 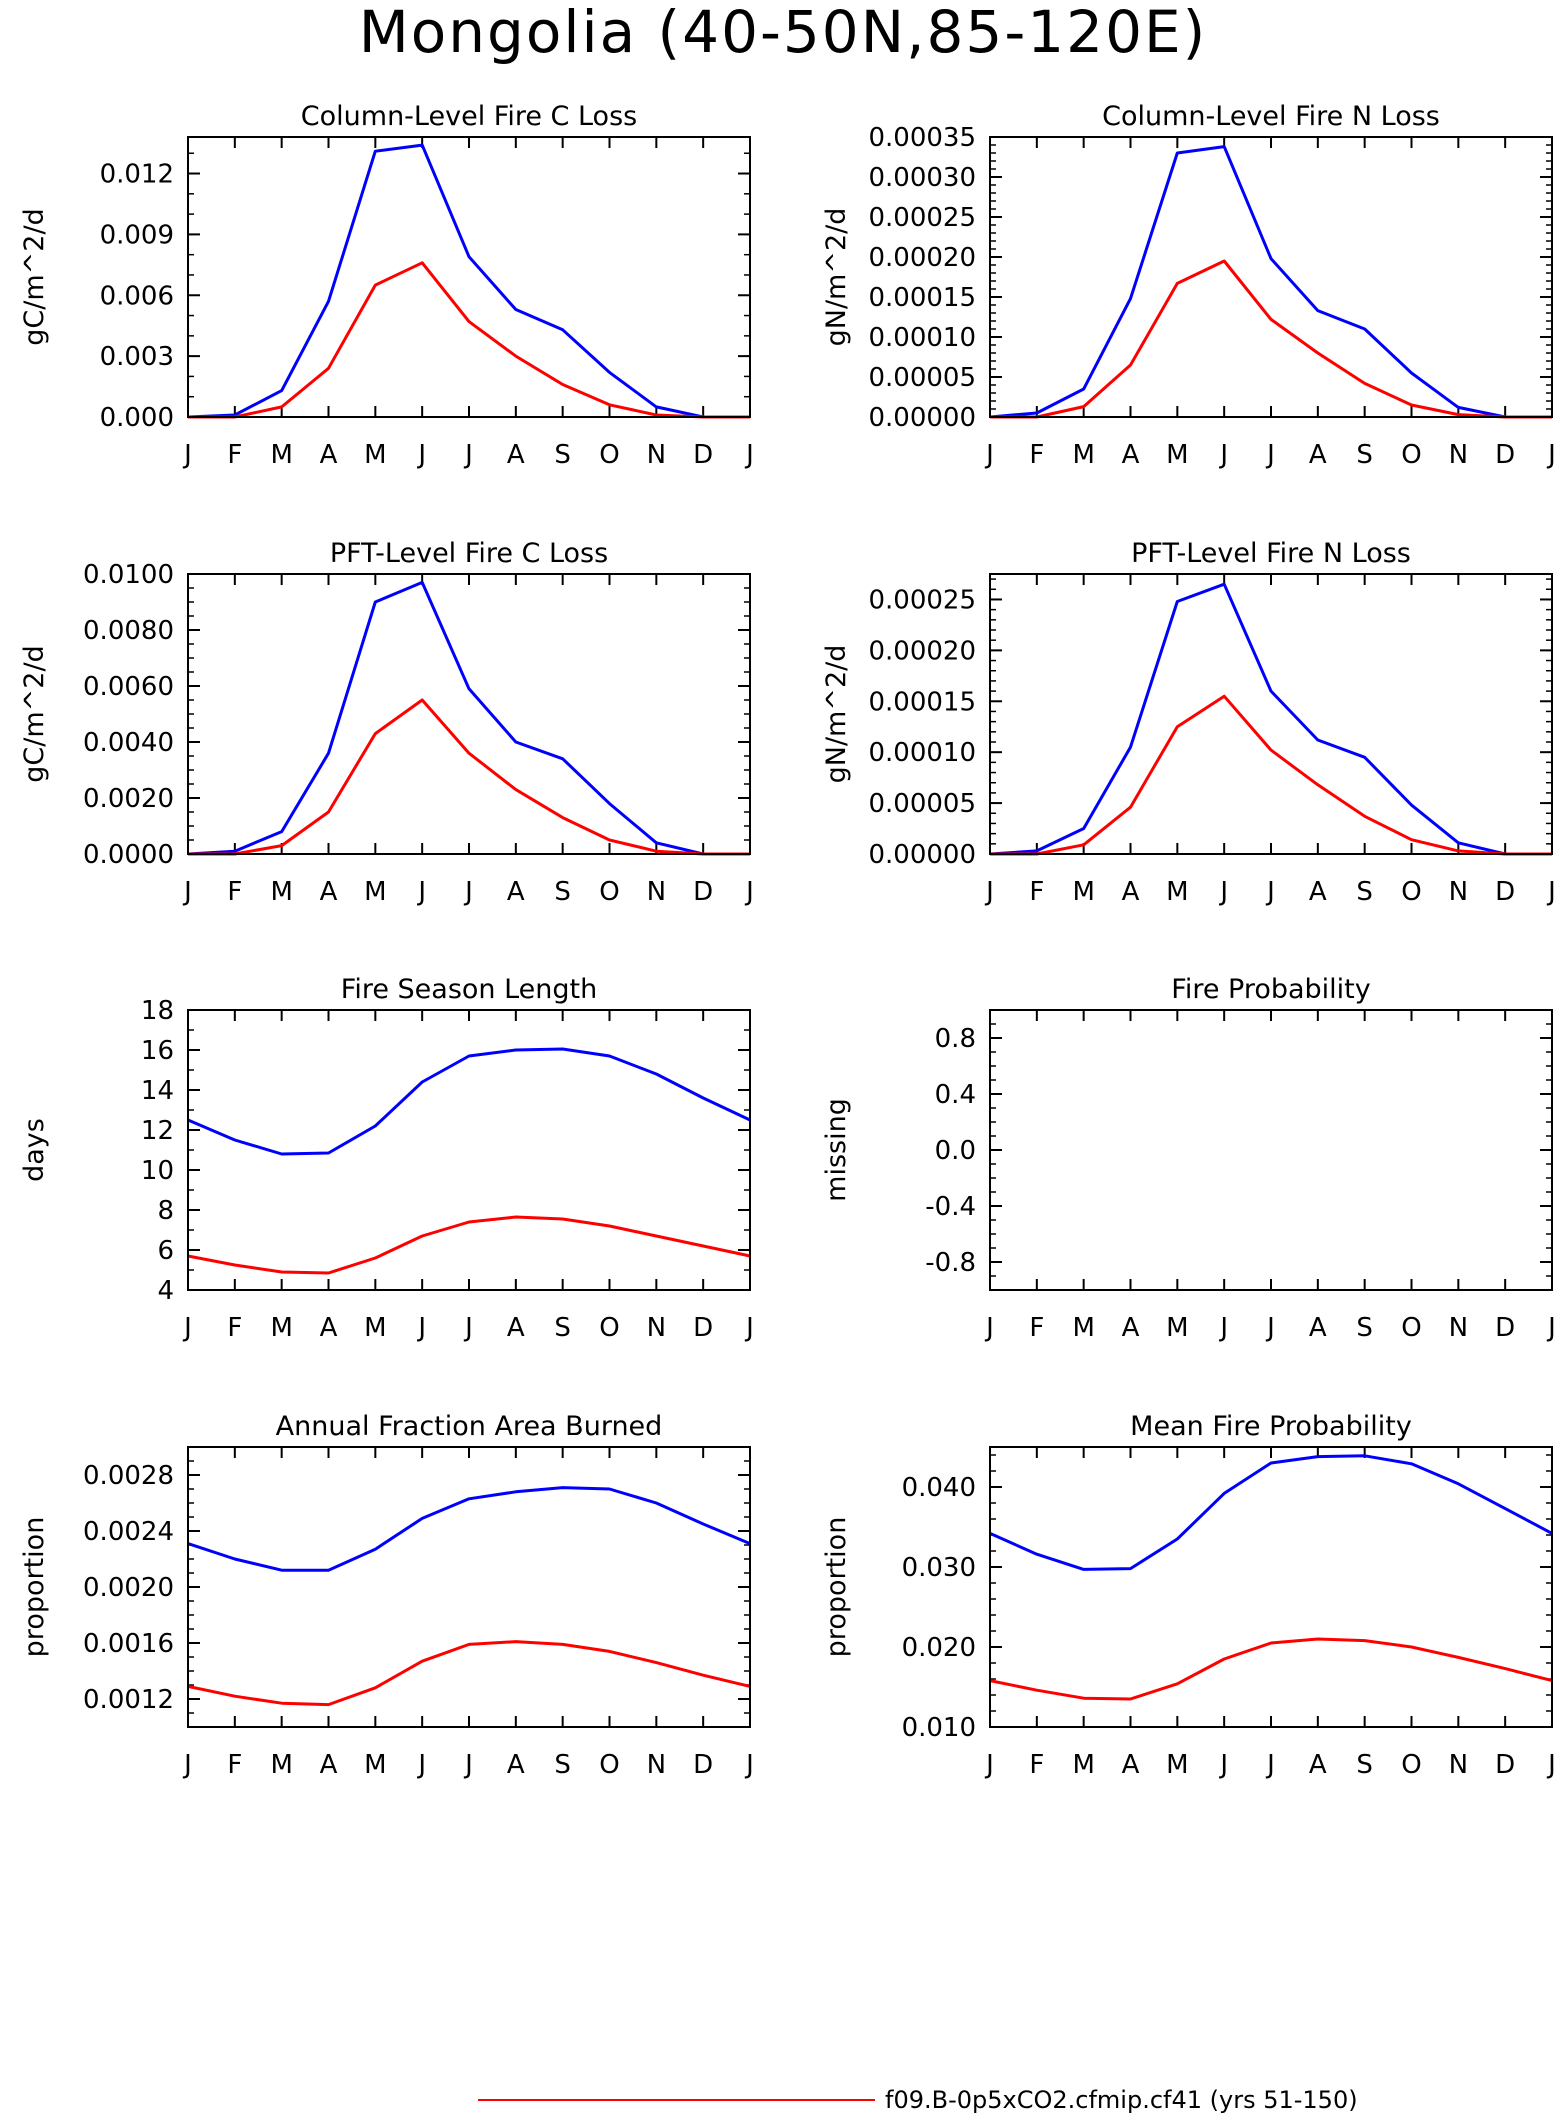 What do you see at coordinates (128, 1644) in the screenshot?
I see `y-tick-label: 0.0016` at bounding box center [128, 1644].